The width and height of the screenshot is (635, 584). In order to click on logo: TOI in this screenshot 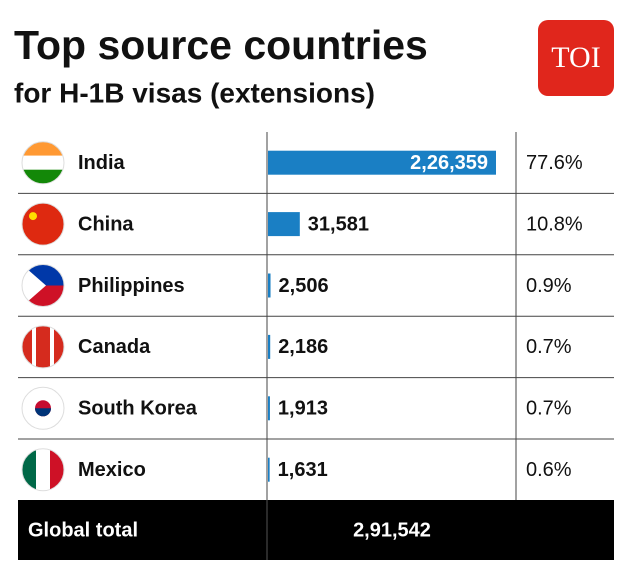, I will do `click(575, 57)`.